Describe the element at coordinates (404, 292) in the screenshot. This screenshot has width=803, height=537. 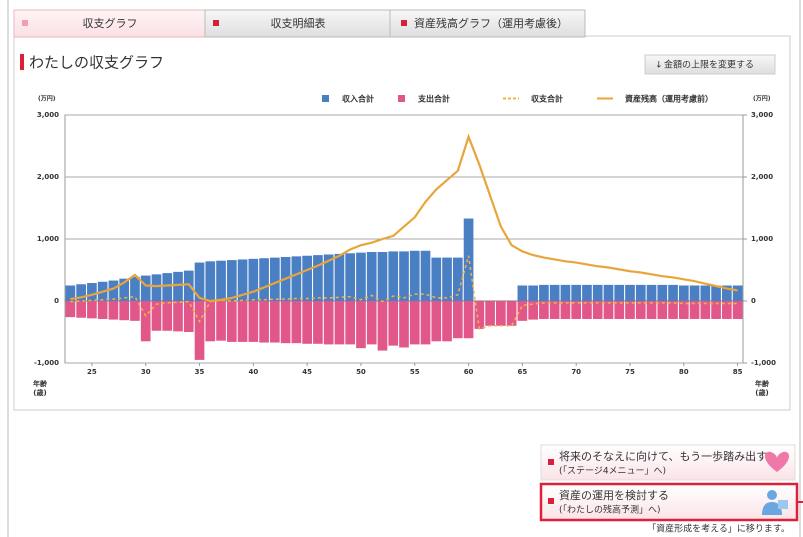
I see `line` at that location.